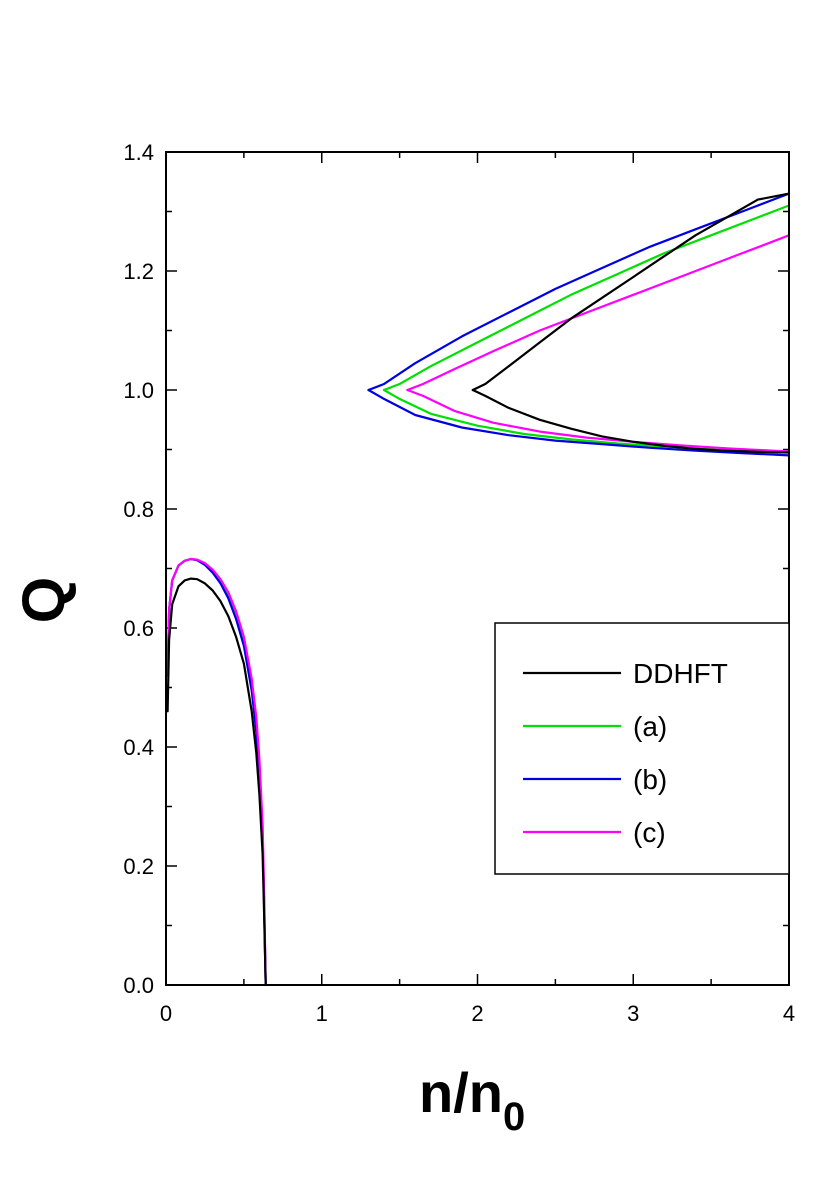 This screenshot has height=1177, width=830. I want to click on x-axis-label: n/n0, so click(472, 1100).